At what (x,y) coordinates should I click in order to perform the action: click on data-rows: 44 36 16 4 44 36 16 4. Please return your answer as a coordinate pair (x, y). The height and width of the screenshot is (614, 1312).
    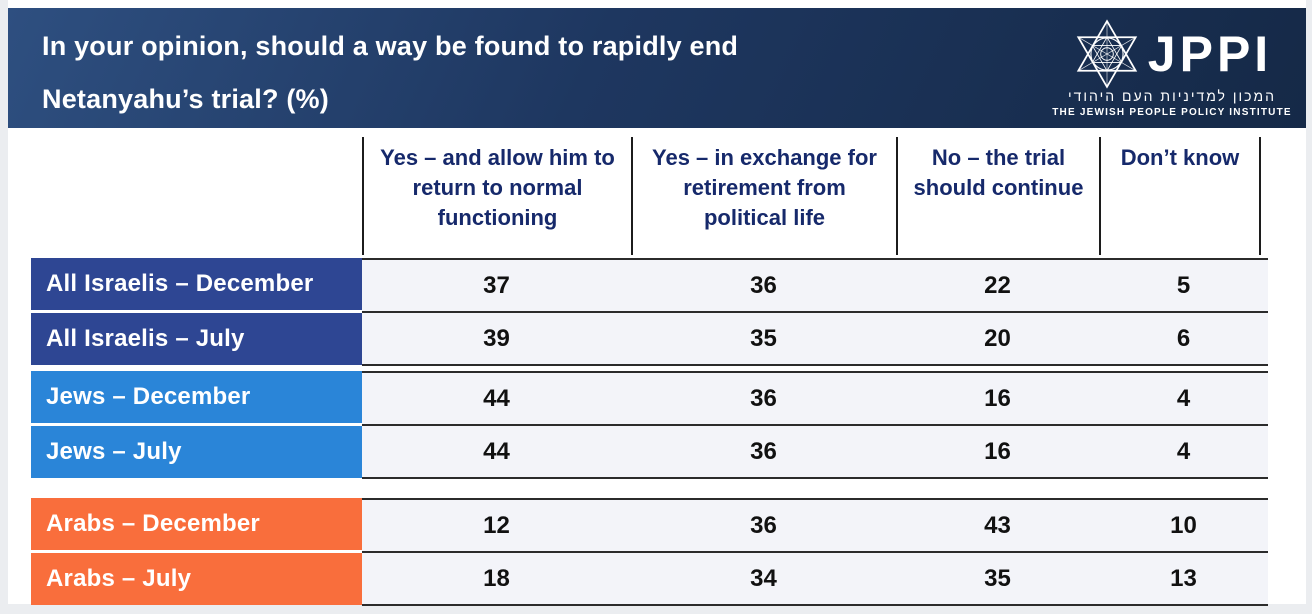
    Looking at the image, I should click on (815, 425).